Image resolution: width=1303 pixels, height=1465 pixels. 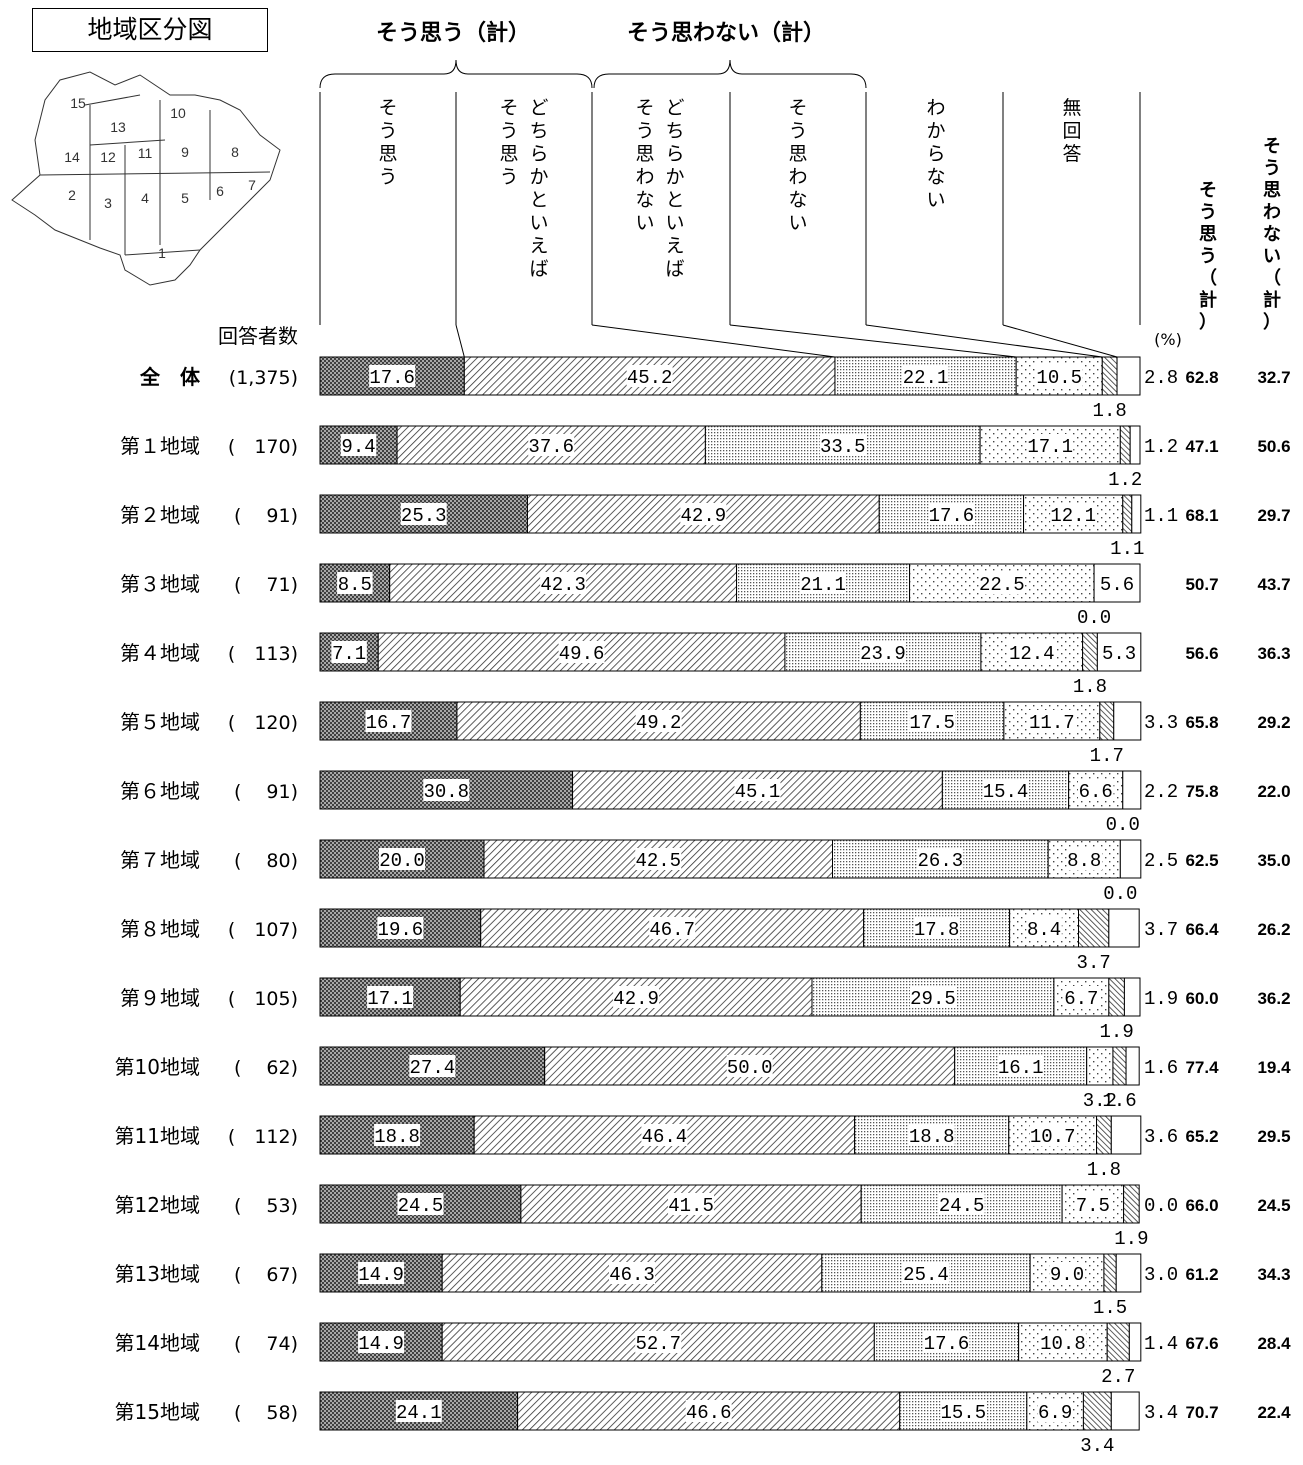 I want to click on row-count: ( 58), so click(x=266, y=1413).